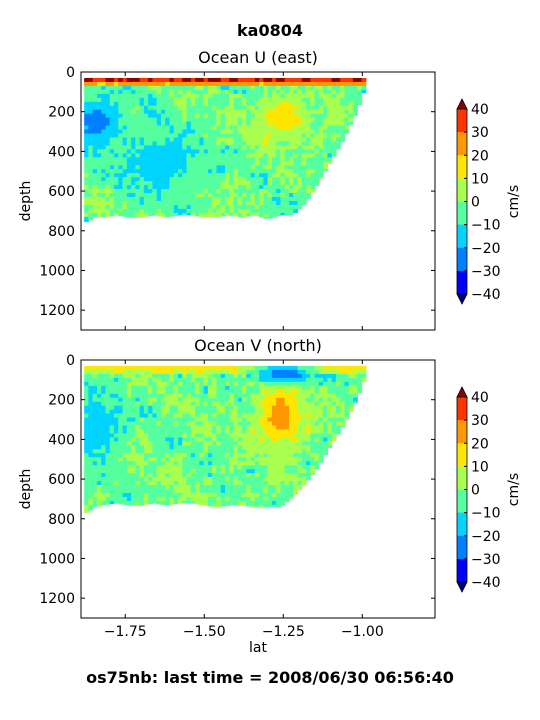 This screenshot has width=540, height=720. What do you see at coordinates (462, 392) in the screenshot?
I see `colorbar-extend-max` at bounding box center [462, 392].